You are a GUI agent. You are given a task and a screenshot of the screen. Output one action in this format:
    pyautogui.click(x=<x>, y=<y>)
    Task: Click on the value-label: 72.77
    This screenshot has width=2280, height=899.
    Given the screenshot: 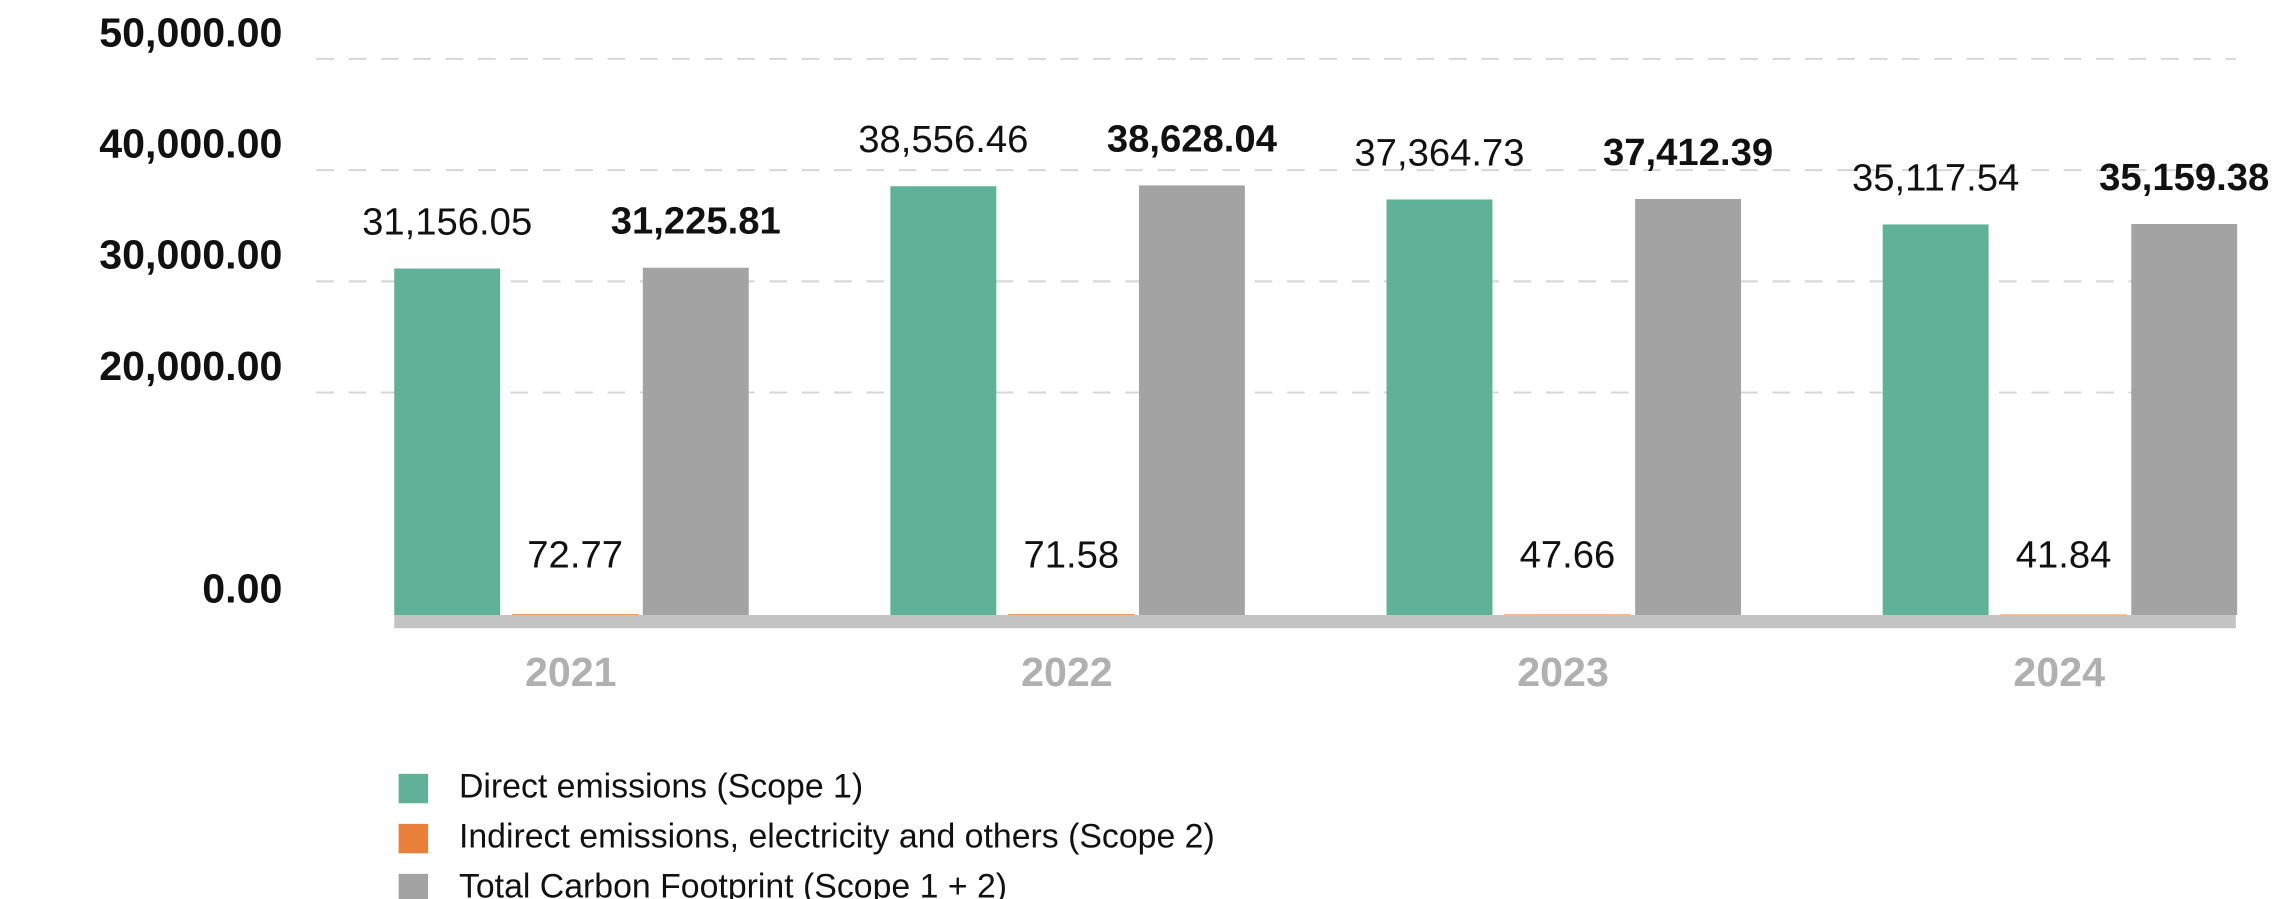 What is the action you would take?
    pyautogui.click(x=575, y=555)
    